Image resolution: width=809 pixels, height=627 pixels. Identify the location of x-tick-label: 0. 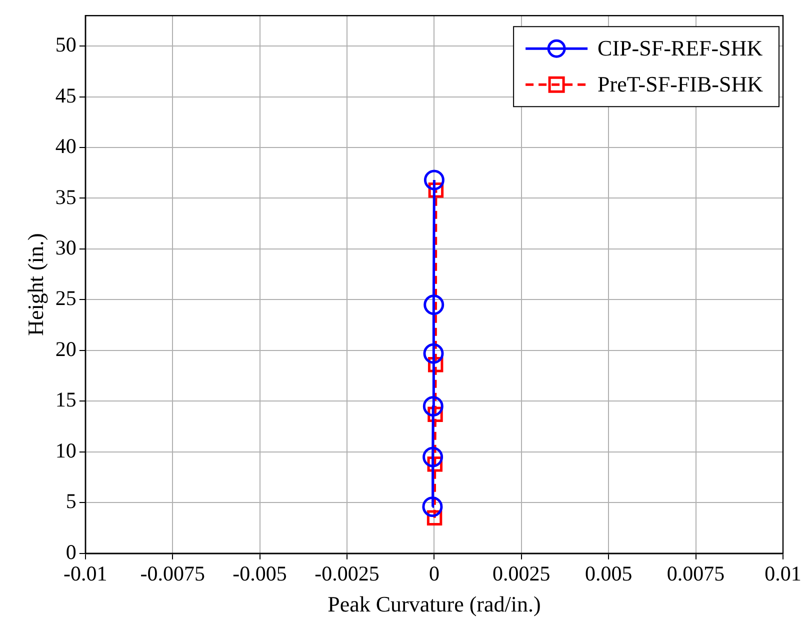
(434, 574).